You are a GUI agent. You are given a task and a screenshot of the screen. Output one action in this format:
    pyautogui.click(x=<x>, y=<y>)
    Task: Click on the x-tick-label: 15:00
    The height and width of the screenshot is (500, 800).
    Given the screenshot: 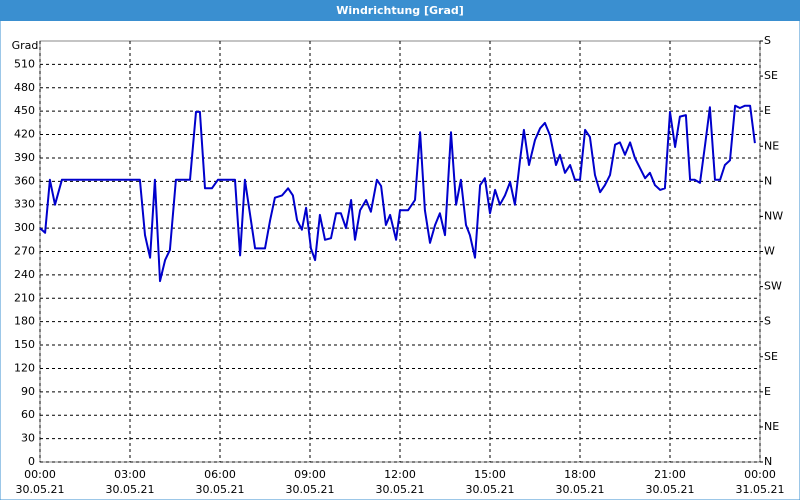 What is the action you would take?
    pyautogui.click(x=490, y=474)
    